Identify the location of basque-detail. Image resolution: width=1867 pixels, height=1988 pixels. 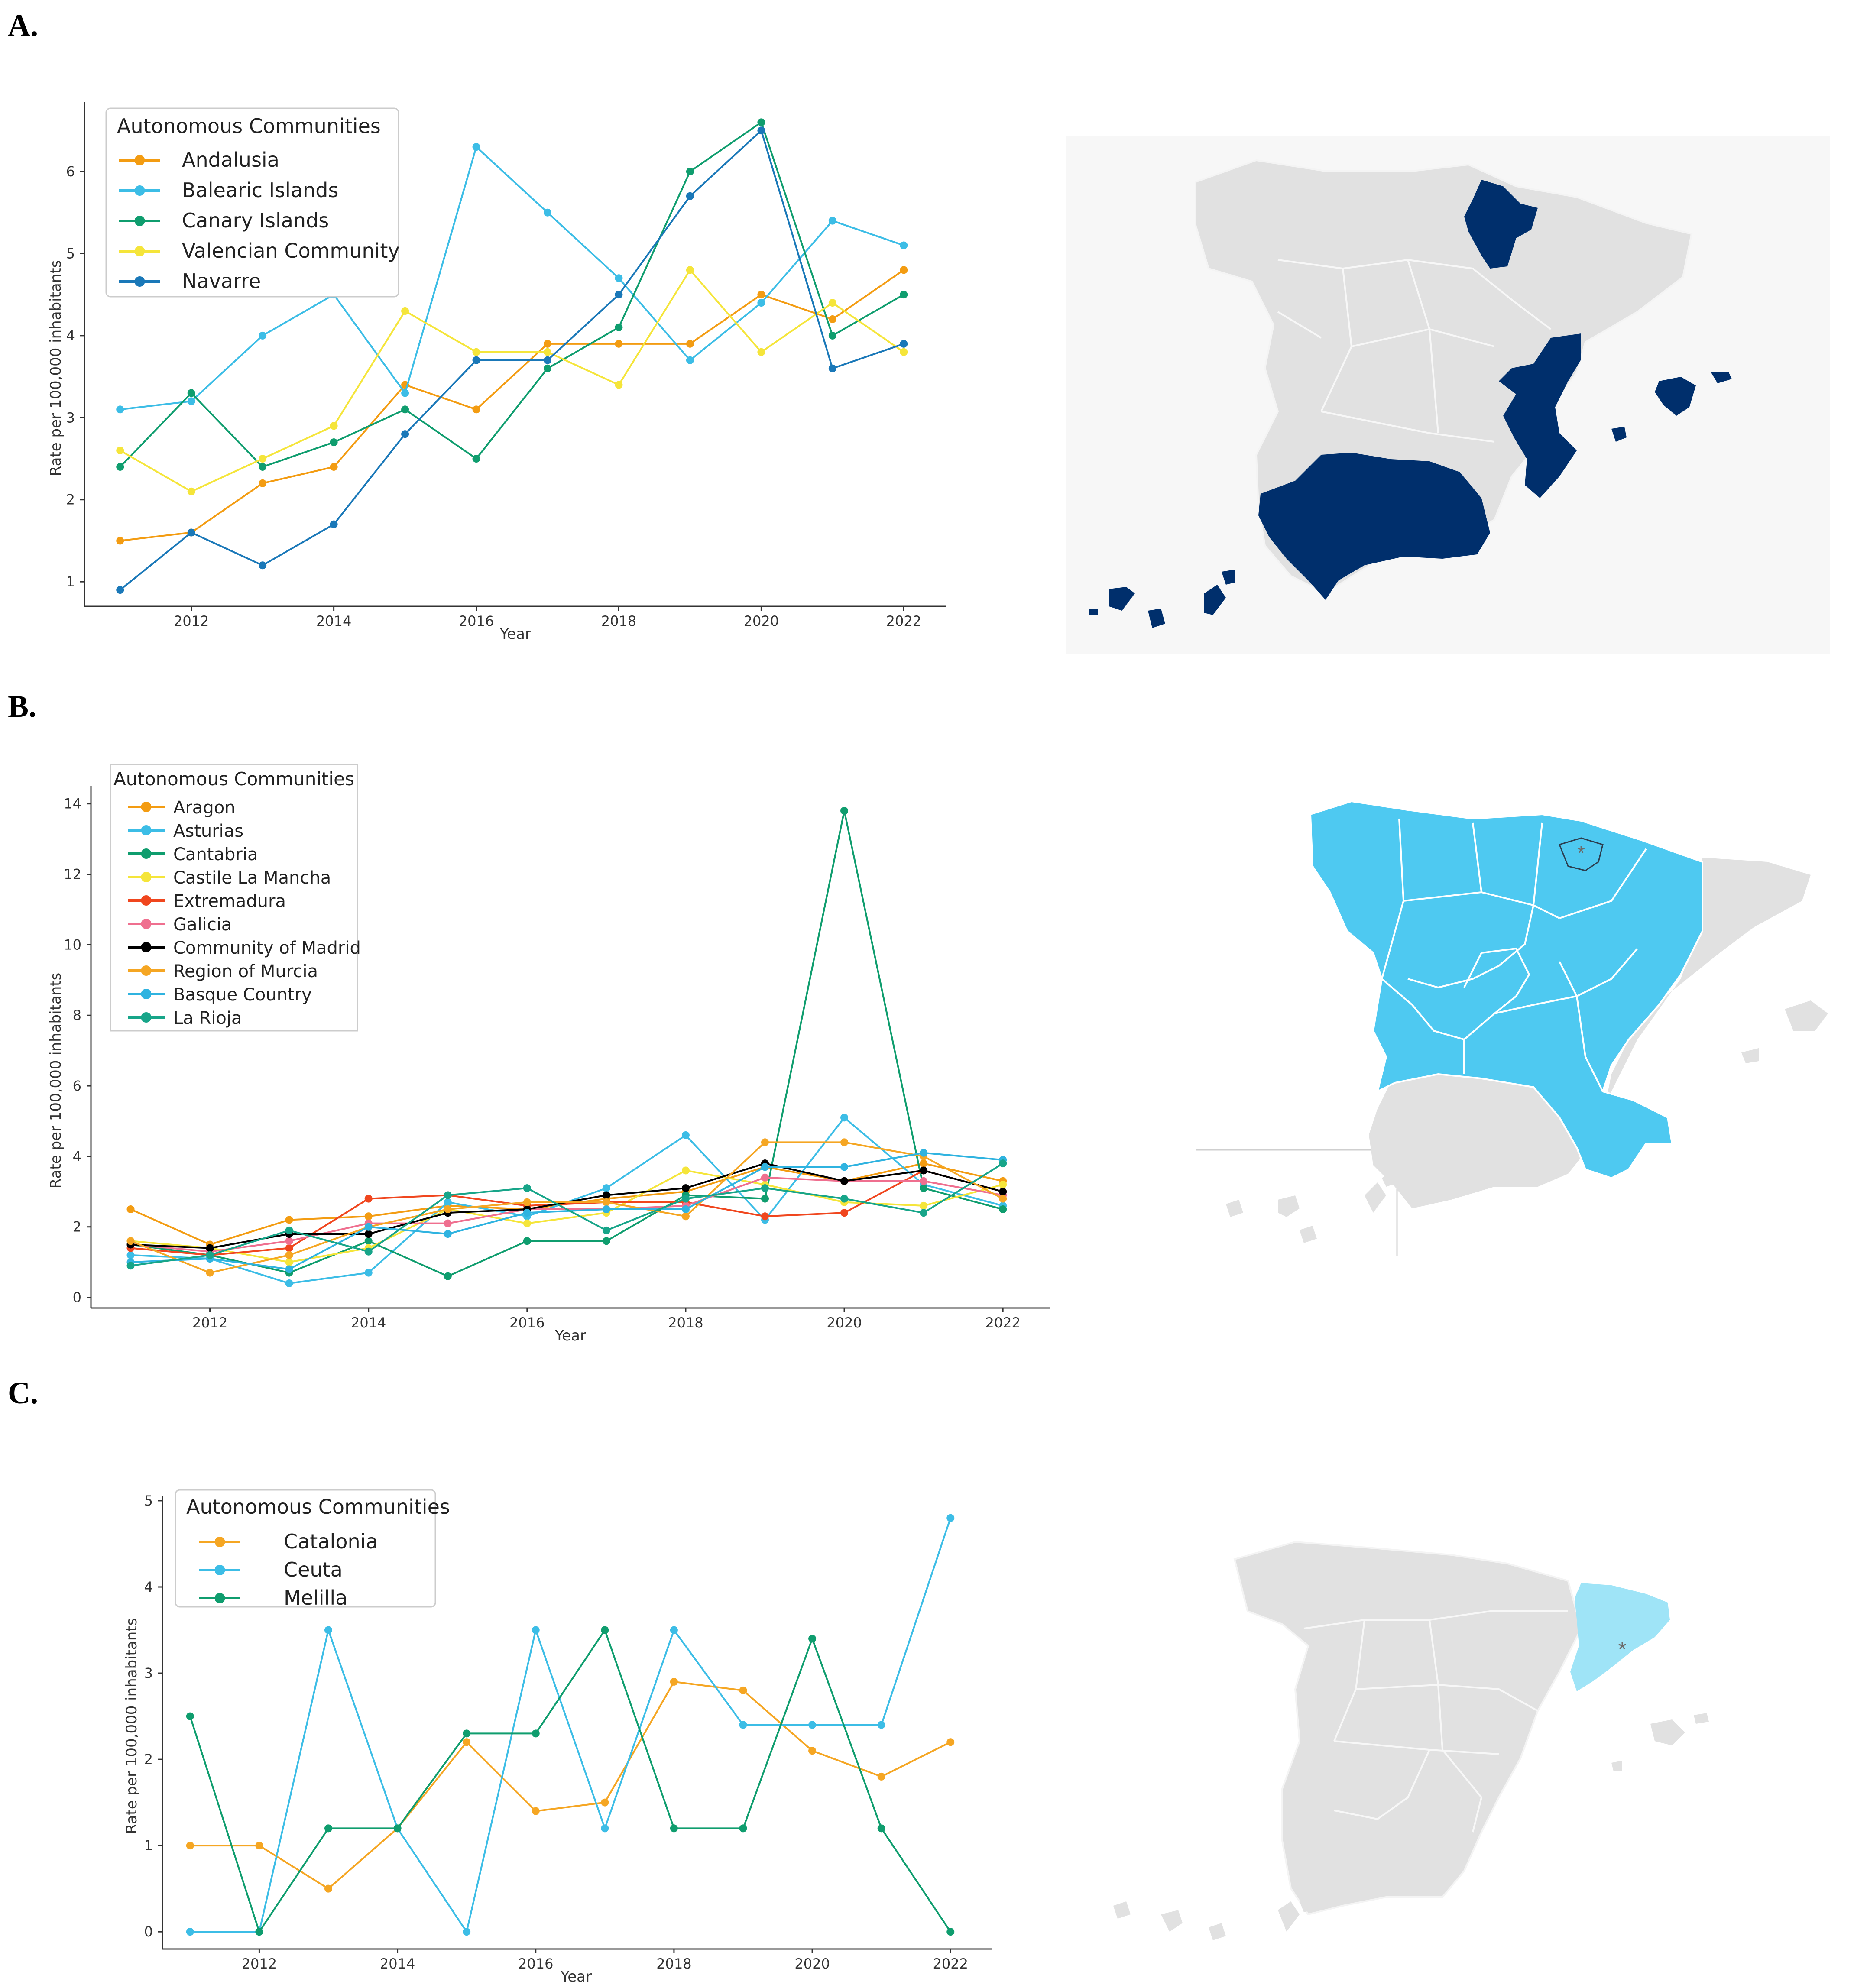
(1581, 854).